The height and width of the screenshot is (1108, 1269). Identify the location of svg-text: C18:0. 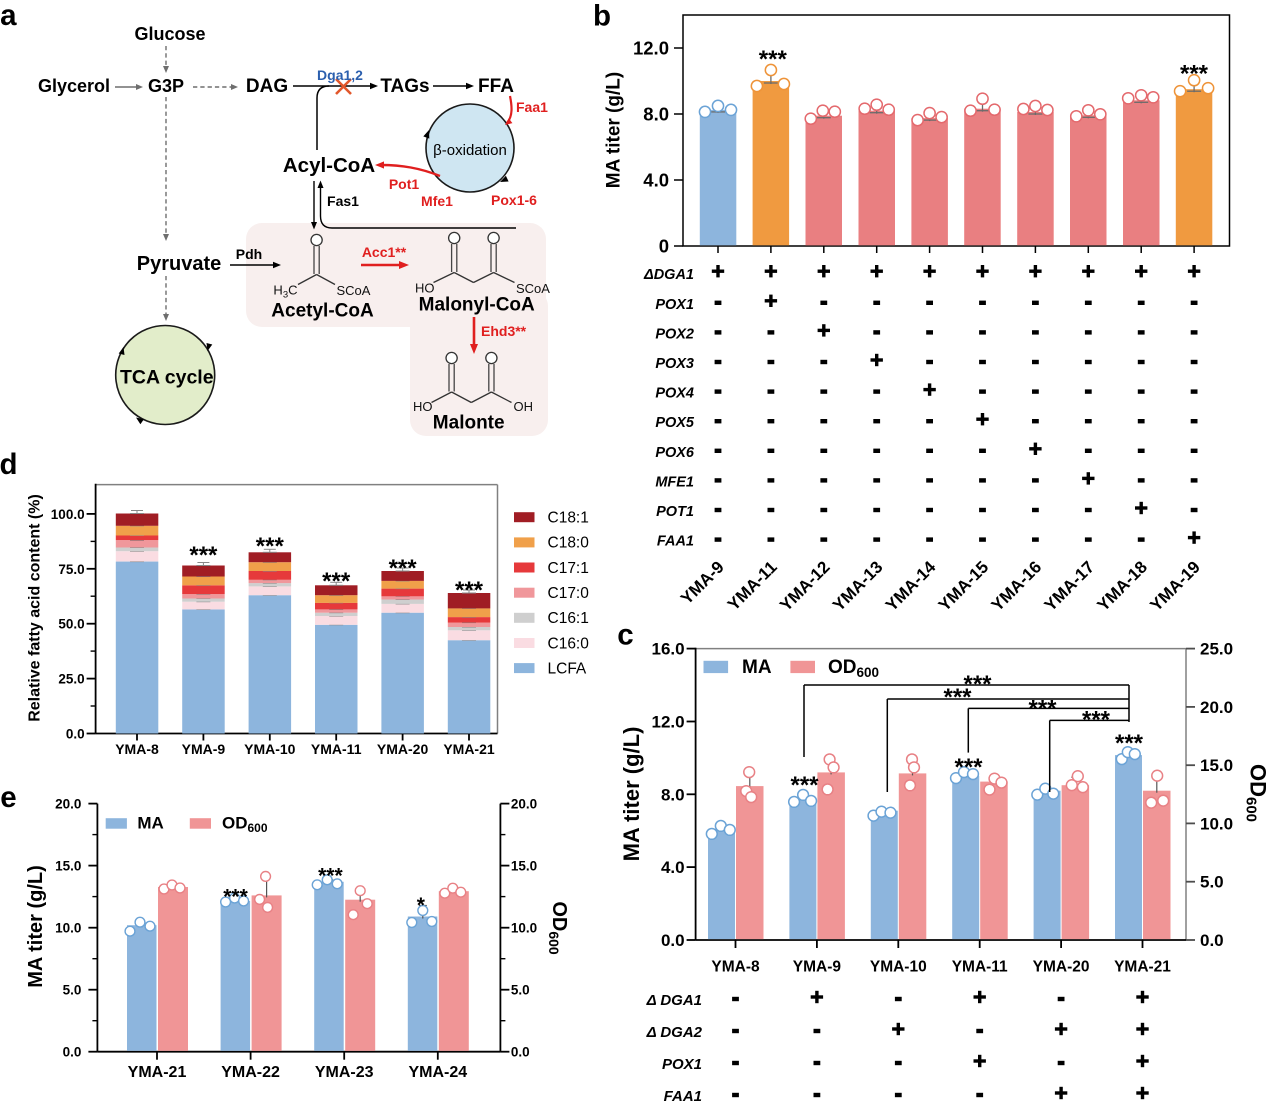
(569, 543).